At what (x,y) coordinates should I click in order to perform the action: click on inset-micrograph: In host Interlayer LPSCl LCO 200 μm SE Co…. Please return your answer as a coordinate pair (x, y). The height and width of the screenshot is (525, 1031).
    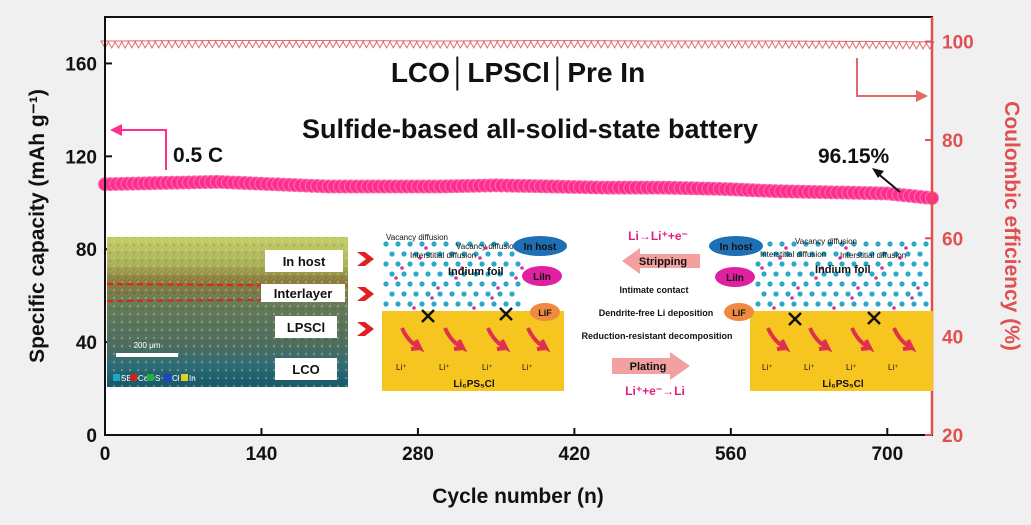
    Looking at the image, I should click on (227, 312).